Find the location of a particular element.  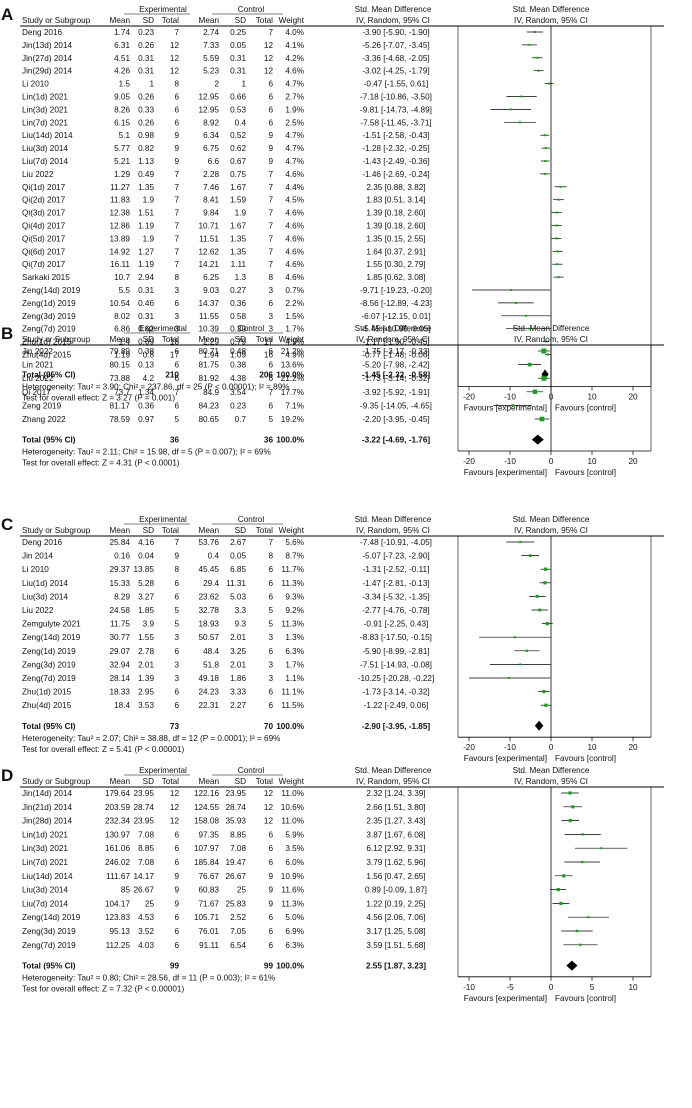

ctrl-mean: 5.23 is located at coordinates (211, 71).